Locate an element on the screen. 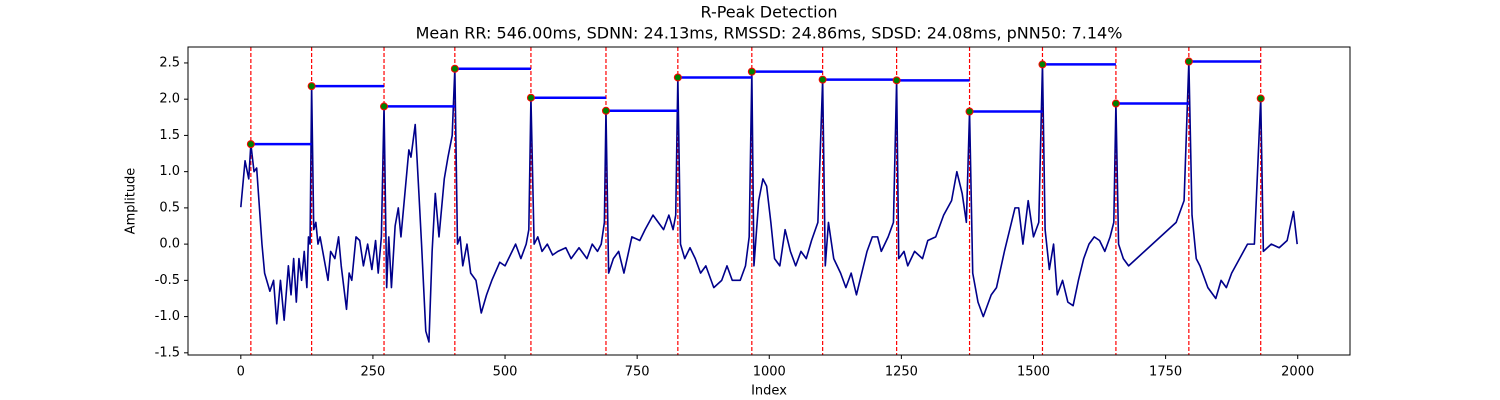  x-tick-label: 250 is located at coordinates (373, 372).